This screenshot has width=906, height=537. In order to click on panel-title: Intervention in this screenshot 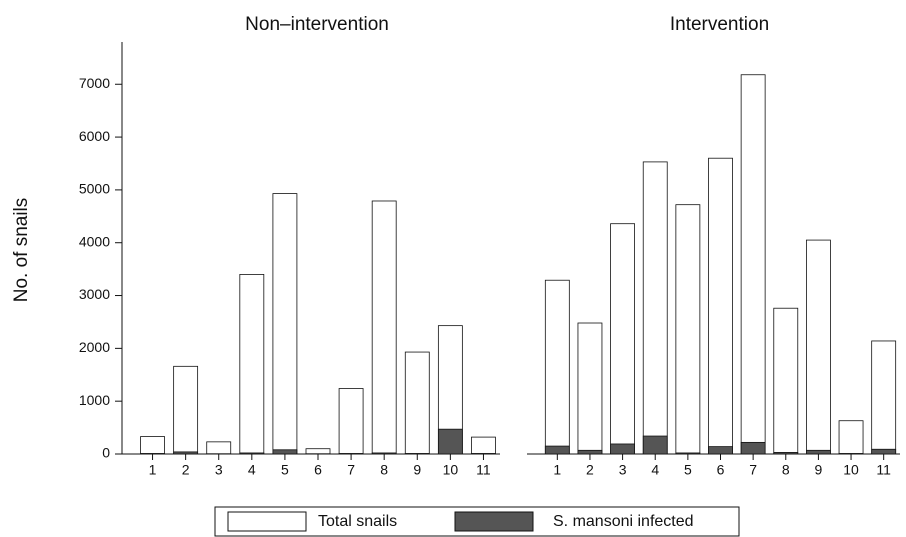, I will do `click(719, 24)`.